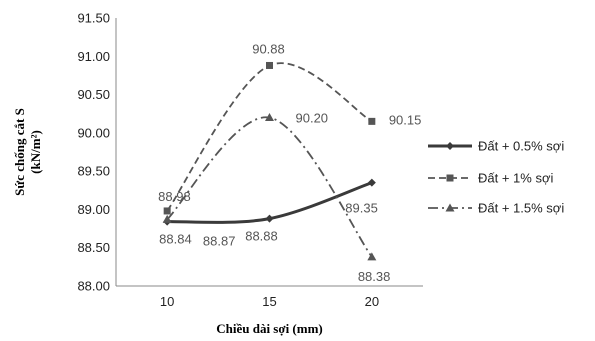 This screenshot has width=595, height=341. What do you see at coordinates (93, 132) in the screenshot?
I see `y-tick-label: 90.00` at bounding box center [93, 132].